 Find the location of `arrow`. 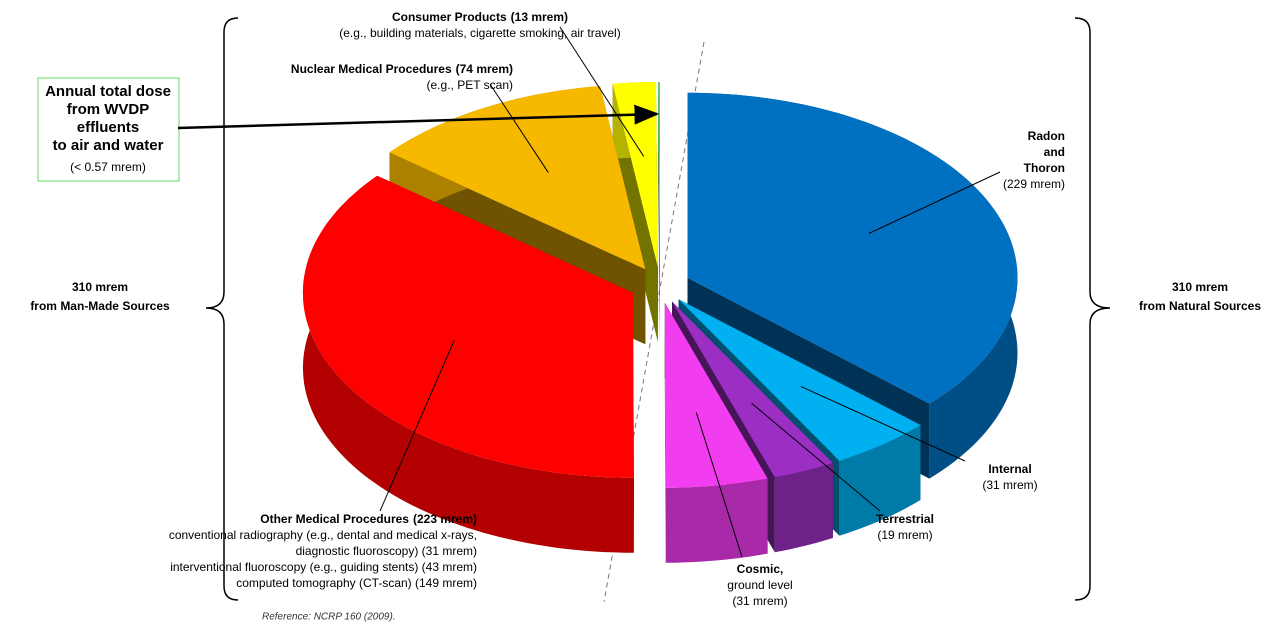

arrow is located at coordinates (418, 117).